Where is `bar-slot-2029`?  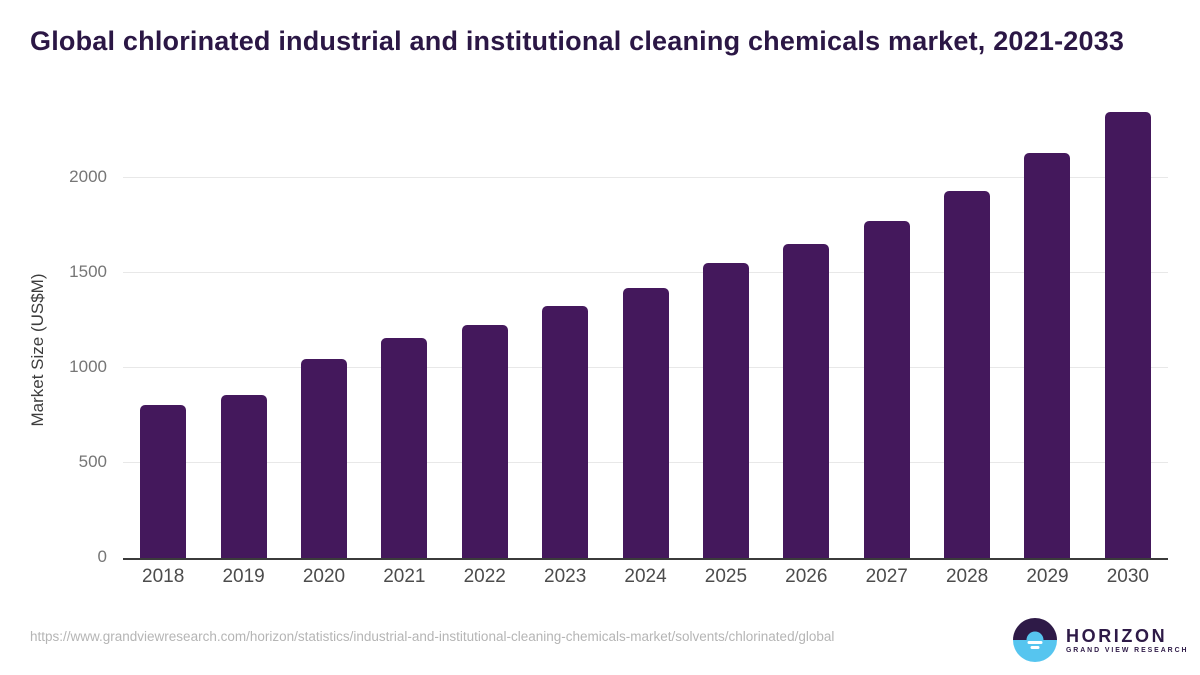 bar-slot-2029 is located at coordinates (1047, 323).